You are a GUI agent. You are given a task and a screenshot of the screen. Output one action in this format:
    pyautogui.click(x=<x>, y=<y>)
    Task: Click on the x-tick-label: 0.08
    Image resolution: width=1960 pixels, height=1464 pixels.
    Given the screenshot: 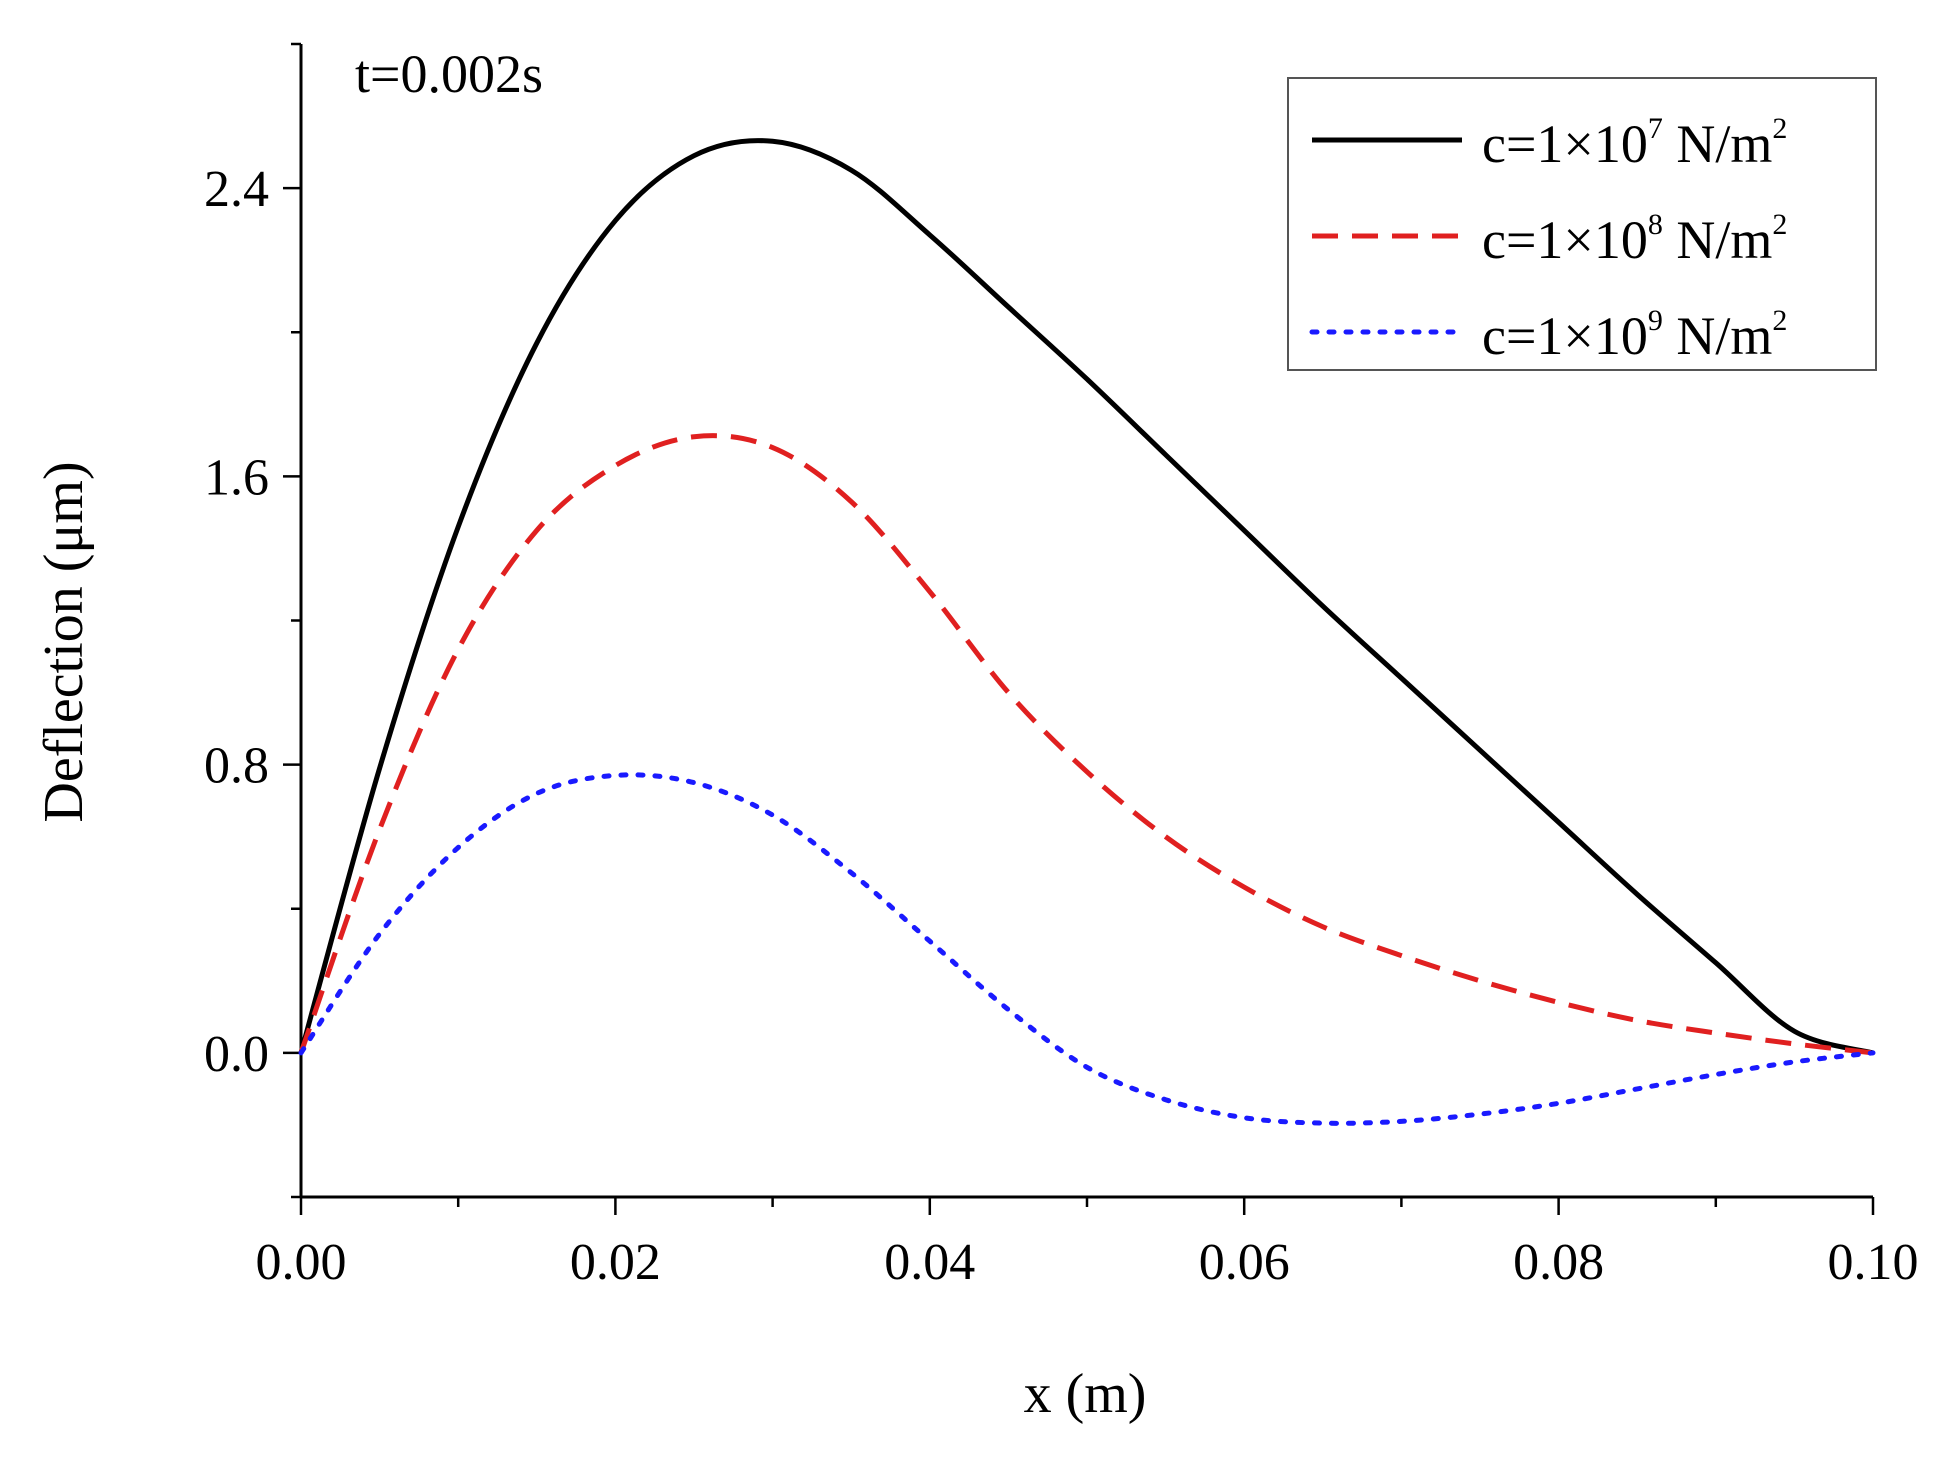 What is the action you would take?
    pyautogui.click(x=1558, y=1262)
    